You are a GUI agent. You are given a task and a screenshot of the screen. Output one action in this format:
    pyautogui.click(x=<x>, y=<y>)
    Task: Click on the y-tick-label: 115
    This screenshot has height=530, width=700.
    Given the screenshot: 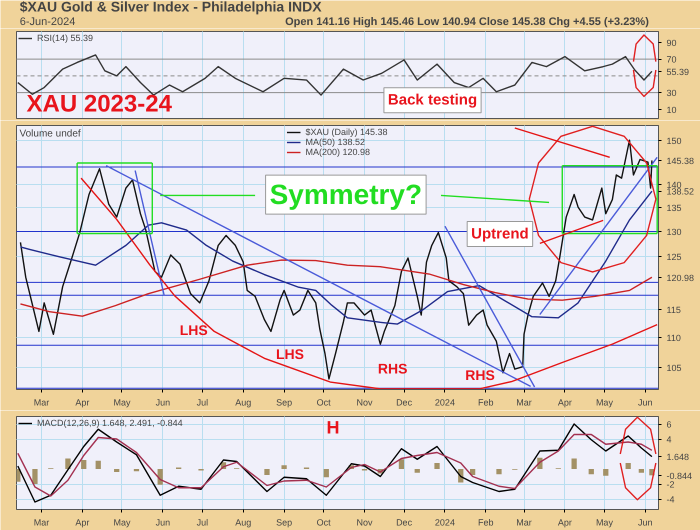 What is the action you would take?
    pyautogui.click(x=673, y=309)
    